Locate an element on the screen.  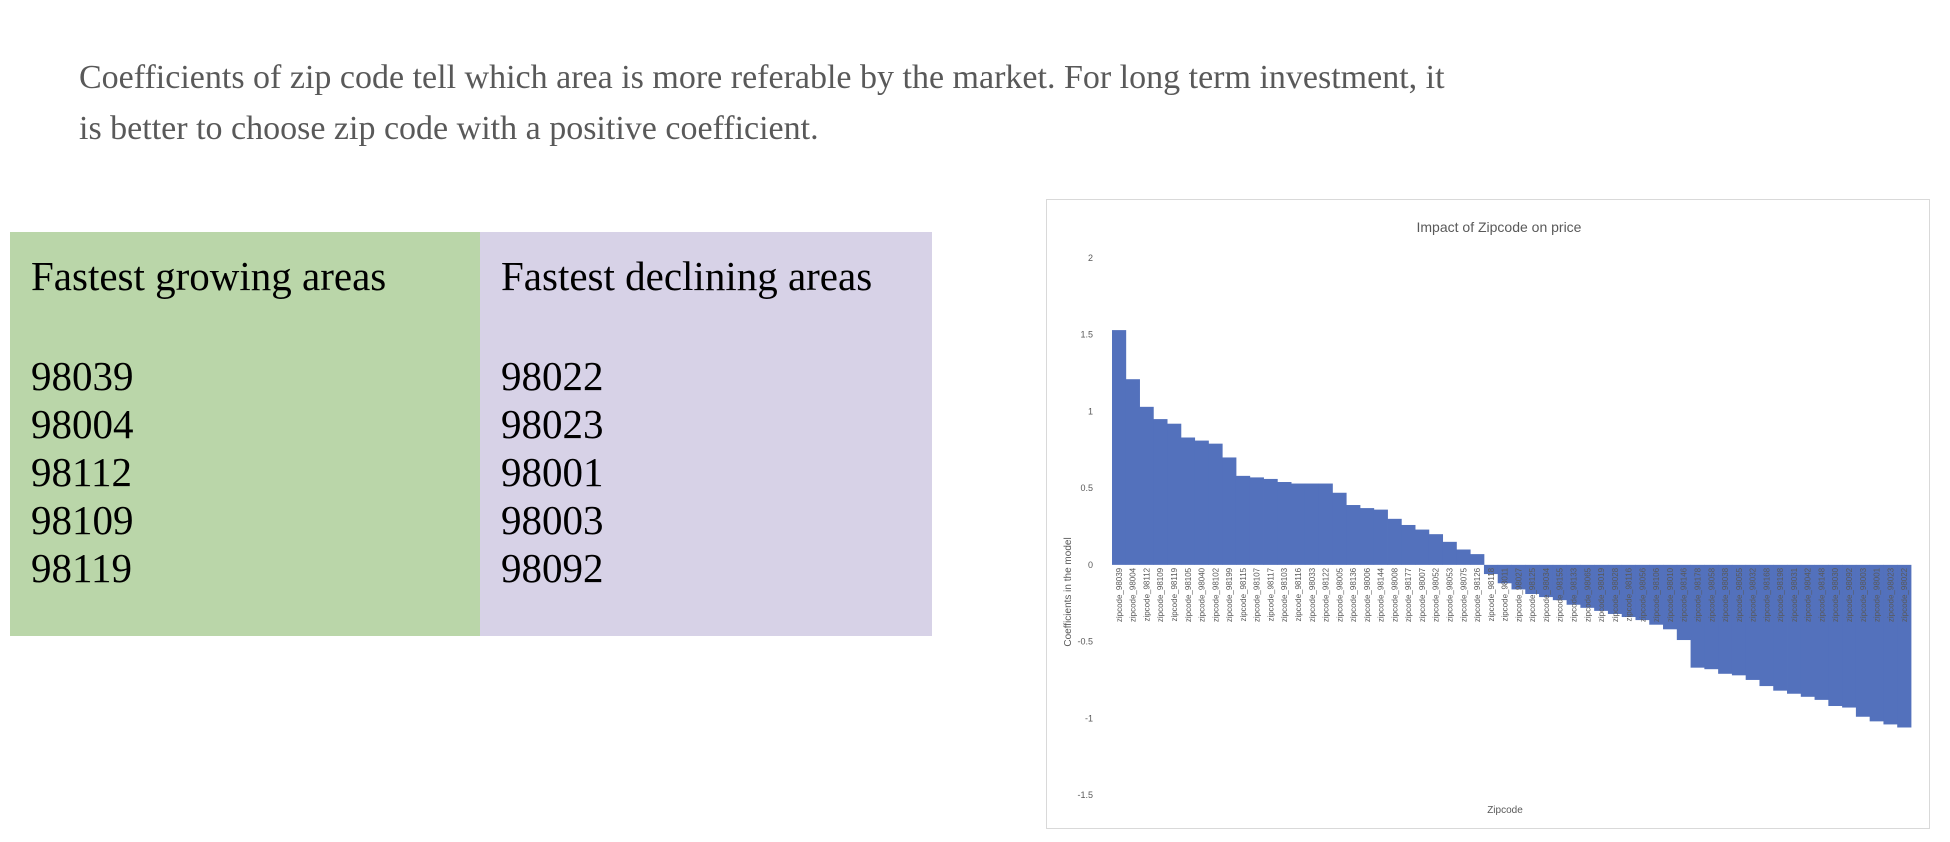
y-tick-label: 0 is located at coordinates (1090, 565).